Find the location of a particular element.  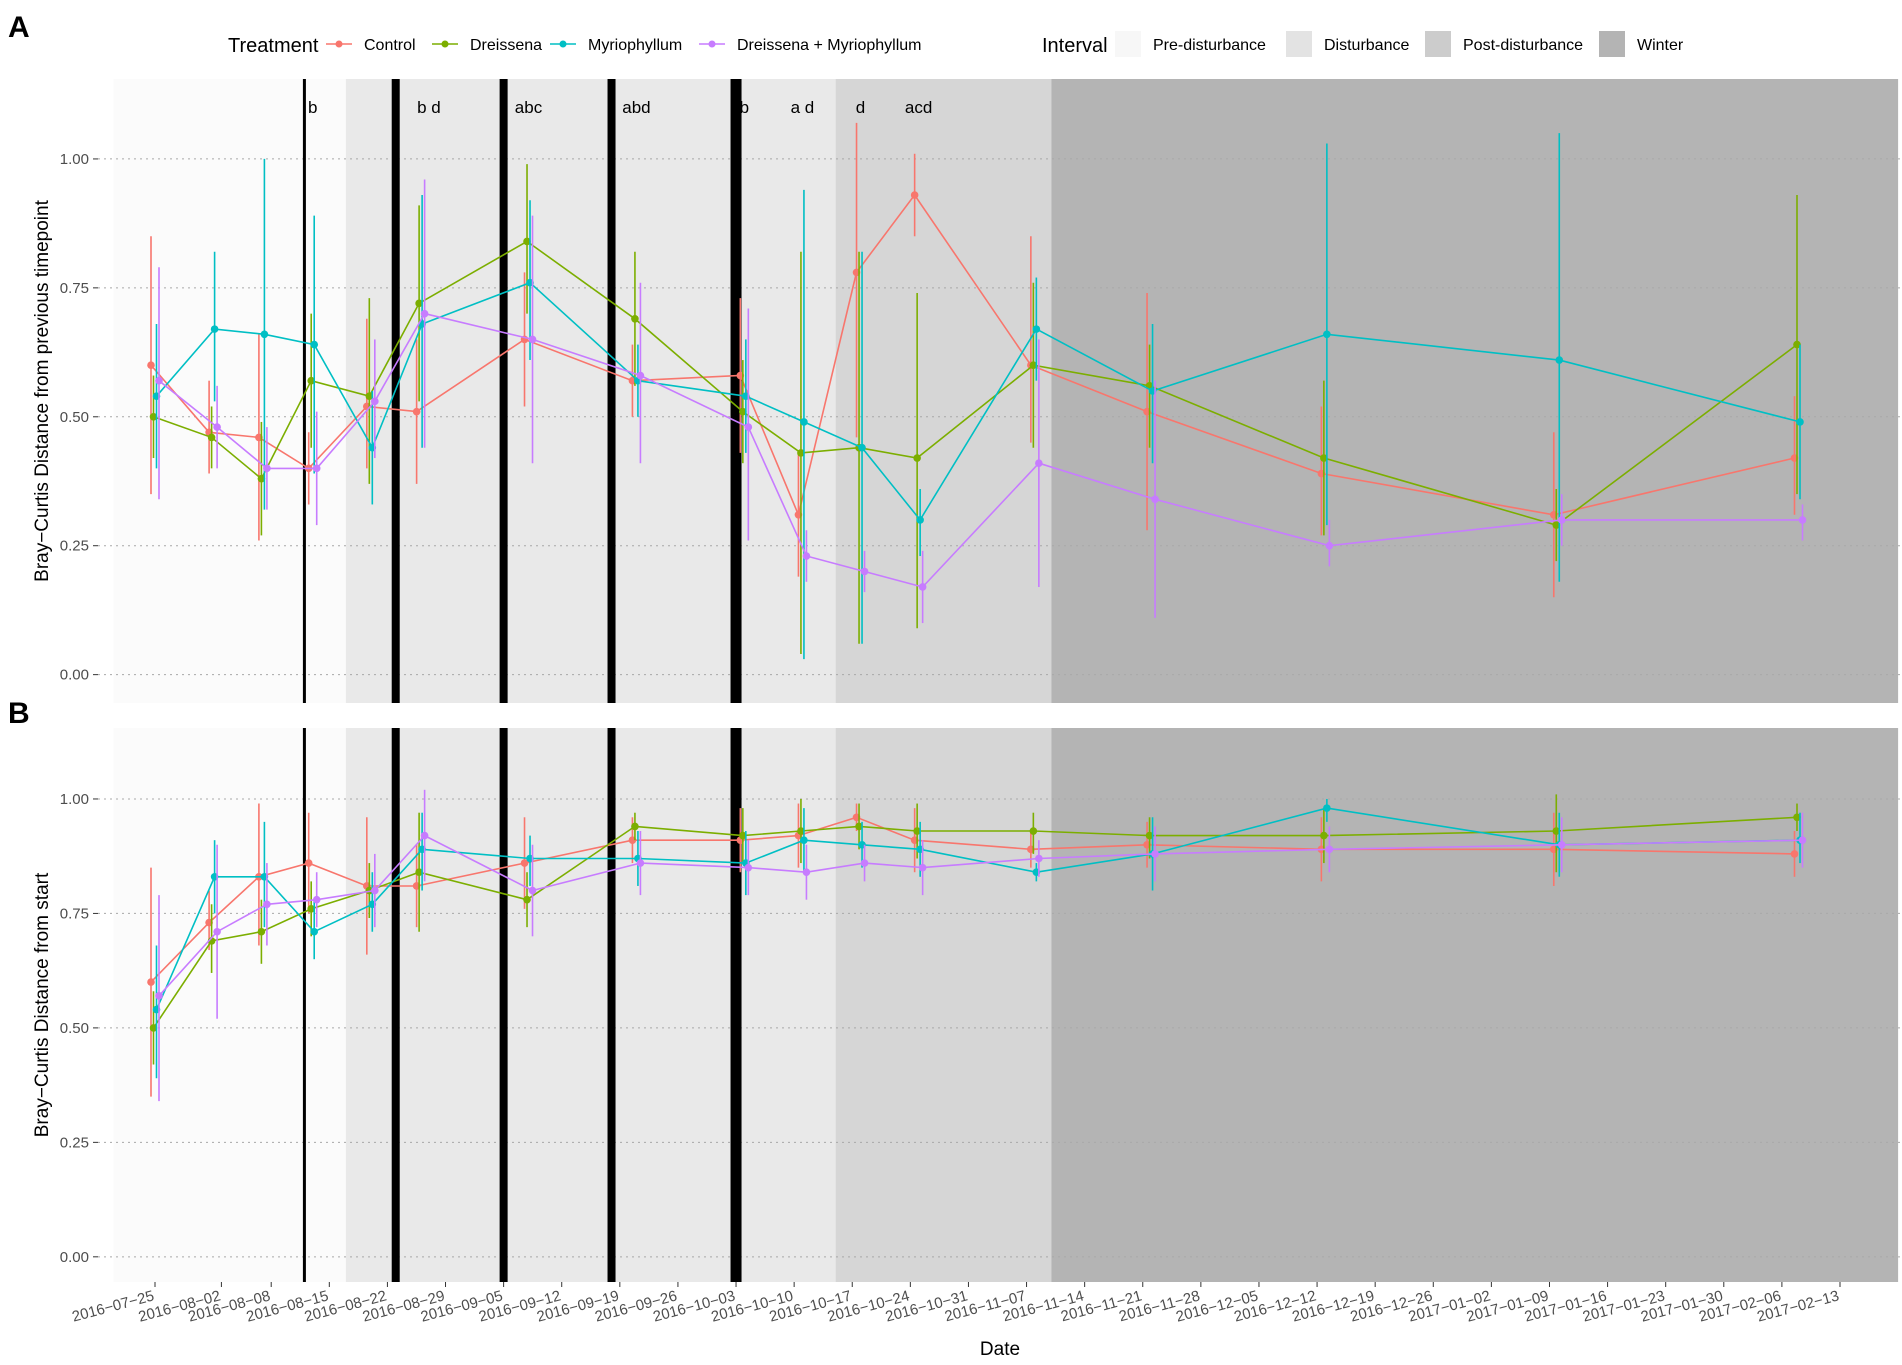

interval-legend-item: Winter is located at coordinates (1641, 44).